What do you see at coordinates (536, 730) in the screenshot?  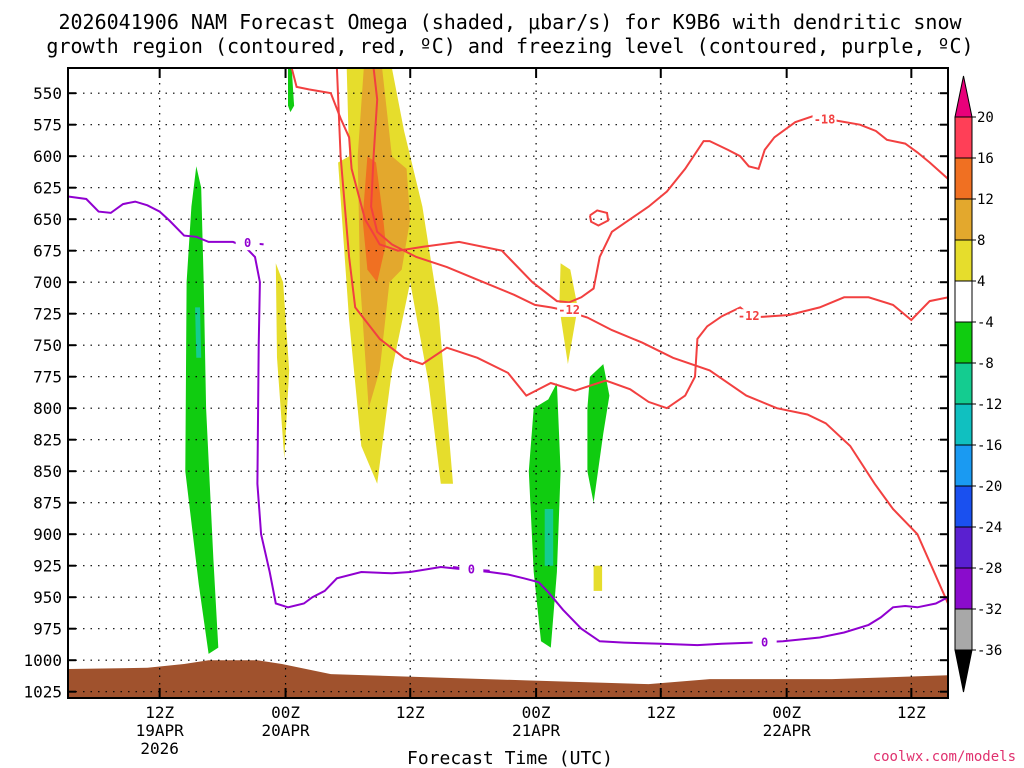 I see `x-tick-label-3-1: 21APR` at bounding box center [536, 730].